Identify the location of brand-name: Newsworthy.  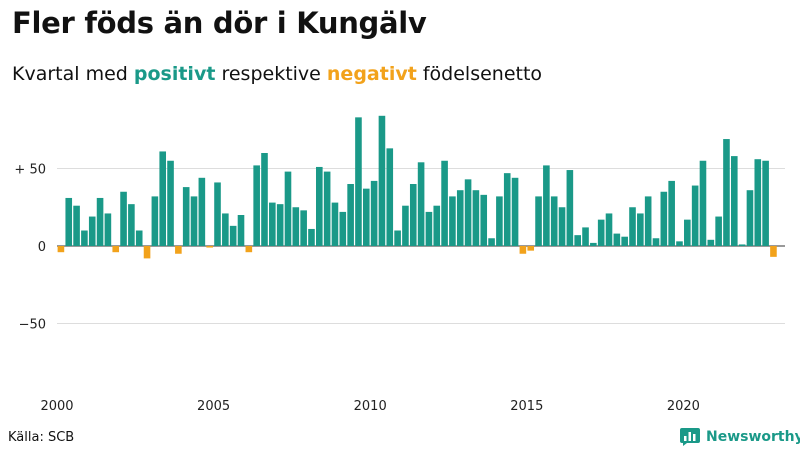
(753, 437).